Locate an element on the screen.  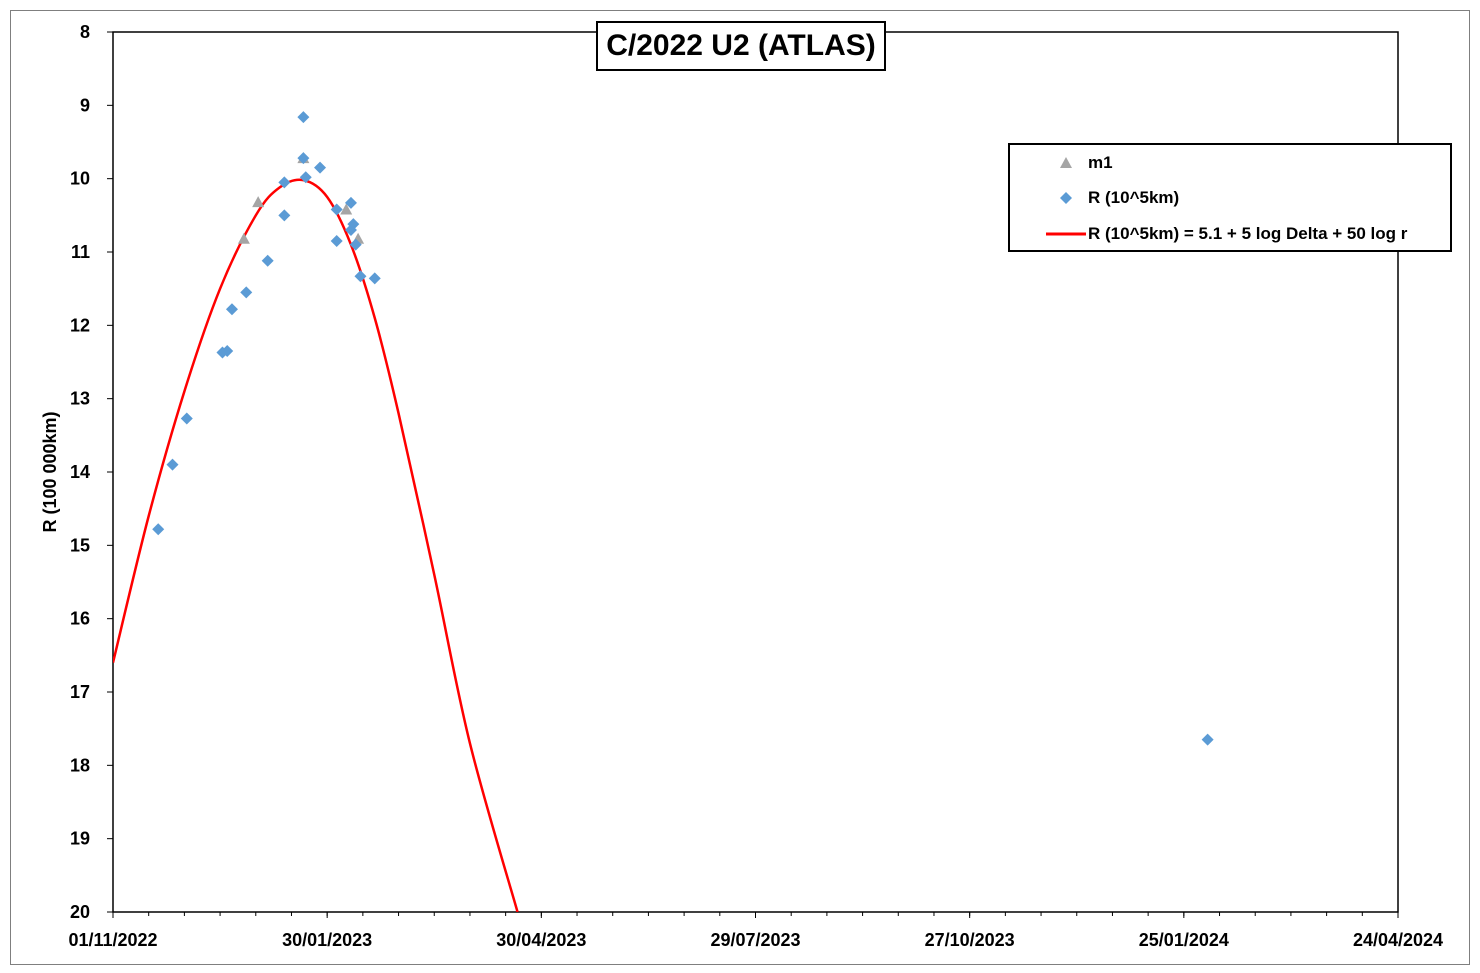
legend-item-m1: m1 is located at coordinates (1061, 163).